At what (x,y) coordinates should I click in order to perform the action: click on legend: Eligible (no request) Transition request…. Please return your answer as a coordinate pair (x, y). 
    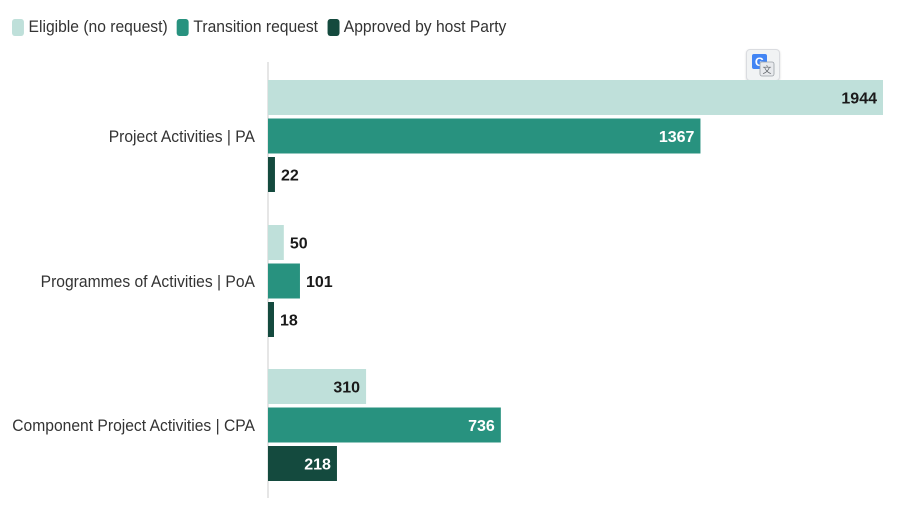
    Looking at the image, I should click on (259, 27).